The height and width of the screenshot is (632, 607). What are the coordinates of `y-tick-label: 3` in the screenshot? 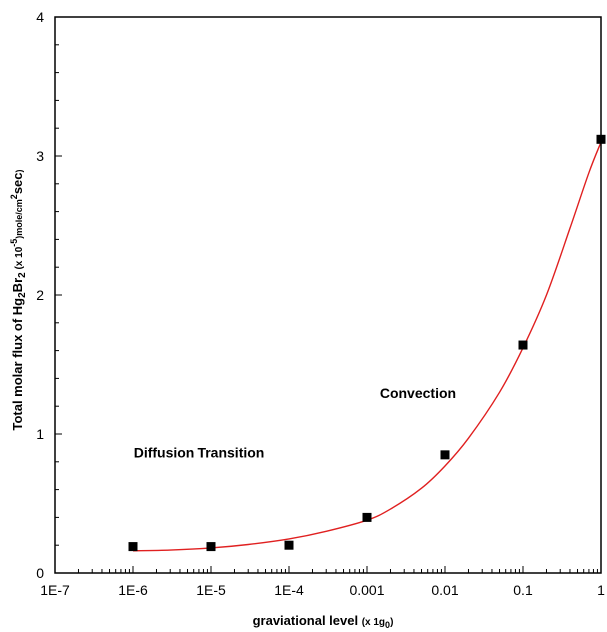 It's located at (40, 156).